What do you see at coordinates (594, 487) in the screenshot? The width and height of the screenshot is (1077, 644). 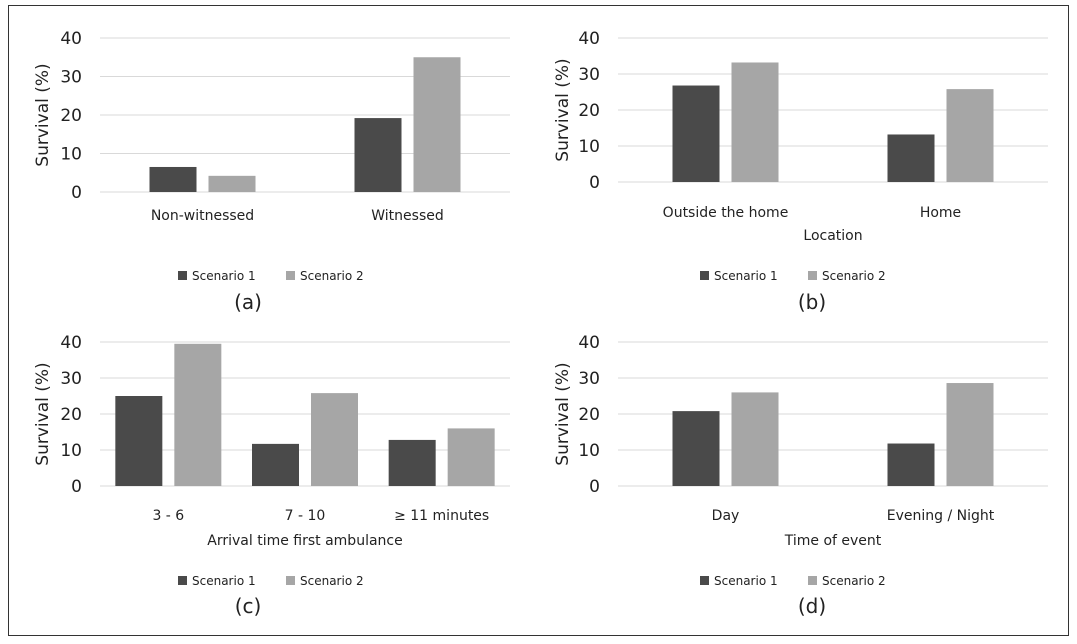 I see `panel-d-ytick-label: 0` at bounding box center [594, 487].